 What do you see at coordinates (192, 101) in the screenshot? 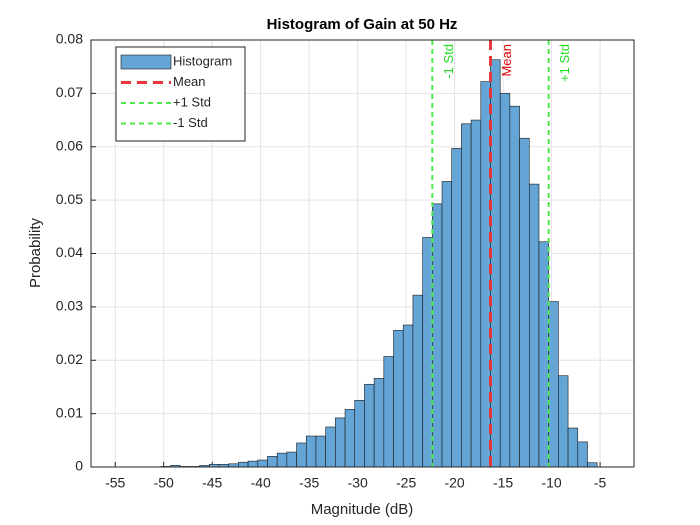
I see `legend-label: +1 Std` at bounding box center [192, 101].